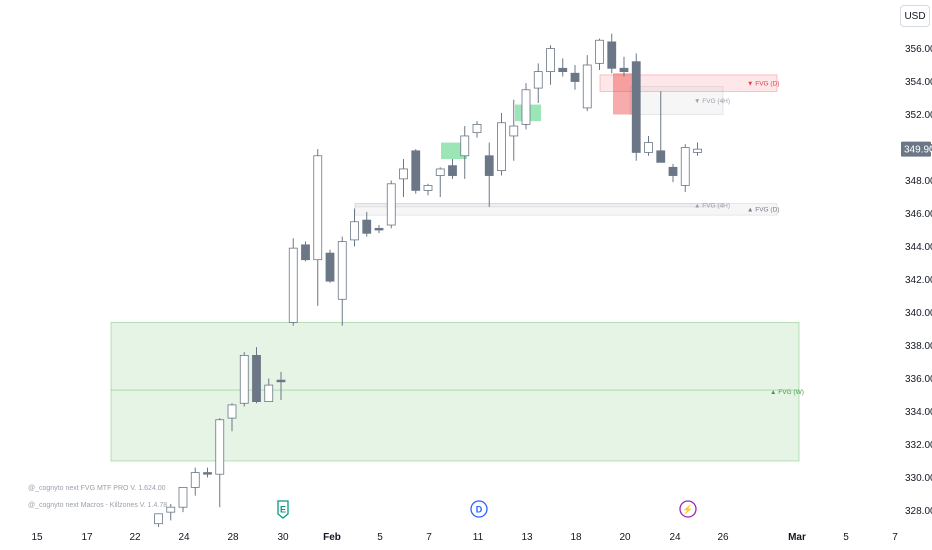 This screenshot has height=550, width=932. What do you see at coordinates (918, 181) in the screenshot?
I see `price-tick-label: 348.00` at bounding box center [918, 181].